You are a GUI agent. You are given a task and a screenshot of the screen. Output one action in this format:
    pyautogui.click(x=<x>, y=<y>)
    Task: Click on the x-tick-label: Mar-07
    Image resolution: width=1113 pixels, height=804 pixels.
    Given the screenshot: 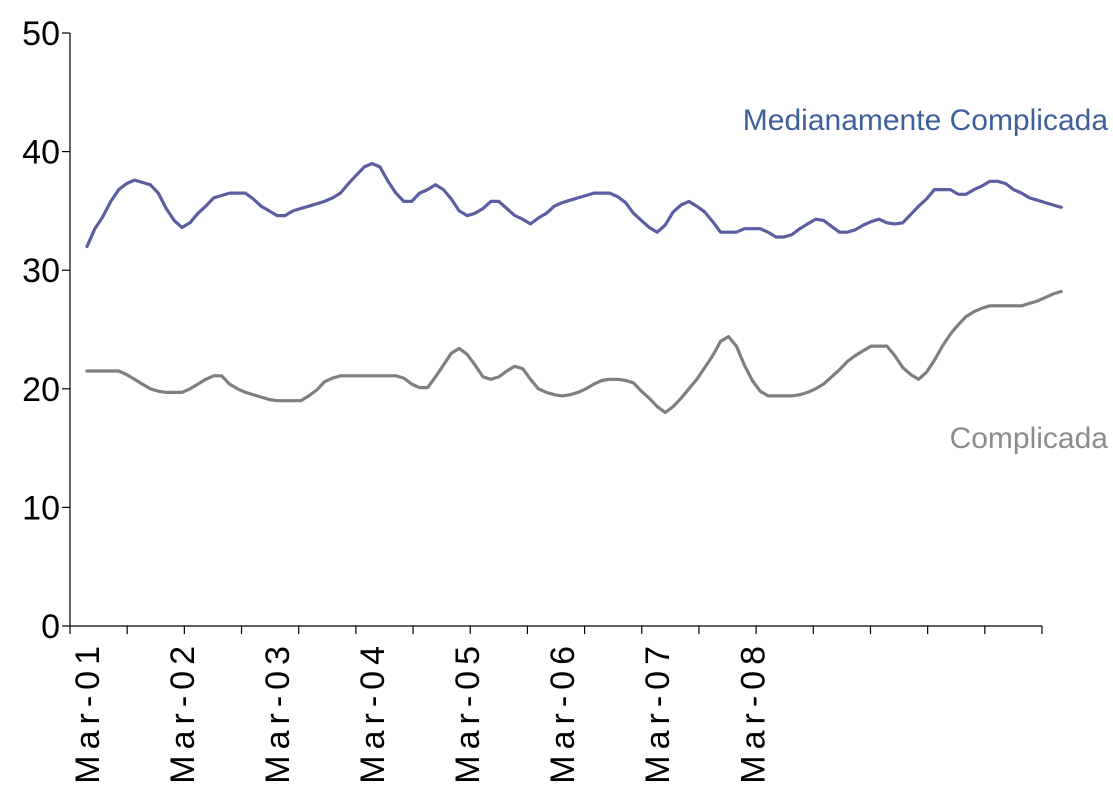 What is the action you would take?
    pyautogui.click(x=658, y=712)
    